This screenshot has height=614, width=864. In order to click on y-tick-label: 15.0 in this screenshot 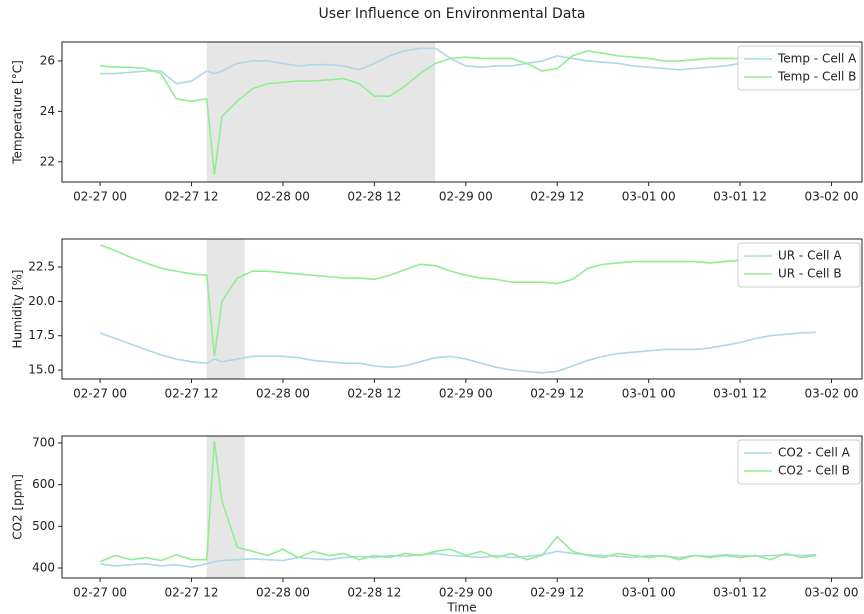, I will do `click(41, 370)`.